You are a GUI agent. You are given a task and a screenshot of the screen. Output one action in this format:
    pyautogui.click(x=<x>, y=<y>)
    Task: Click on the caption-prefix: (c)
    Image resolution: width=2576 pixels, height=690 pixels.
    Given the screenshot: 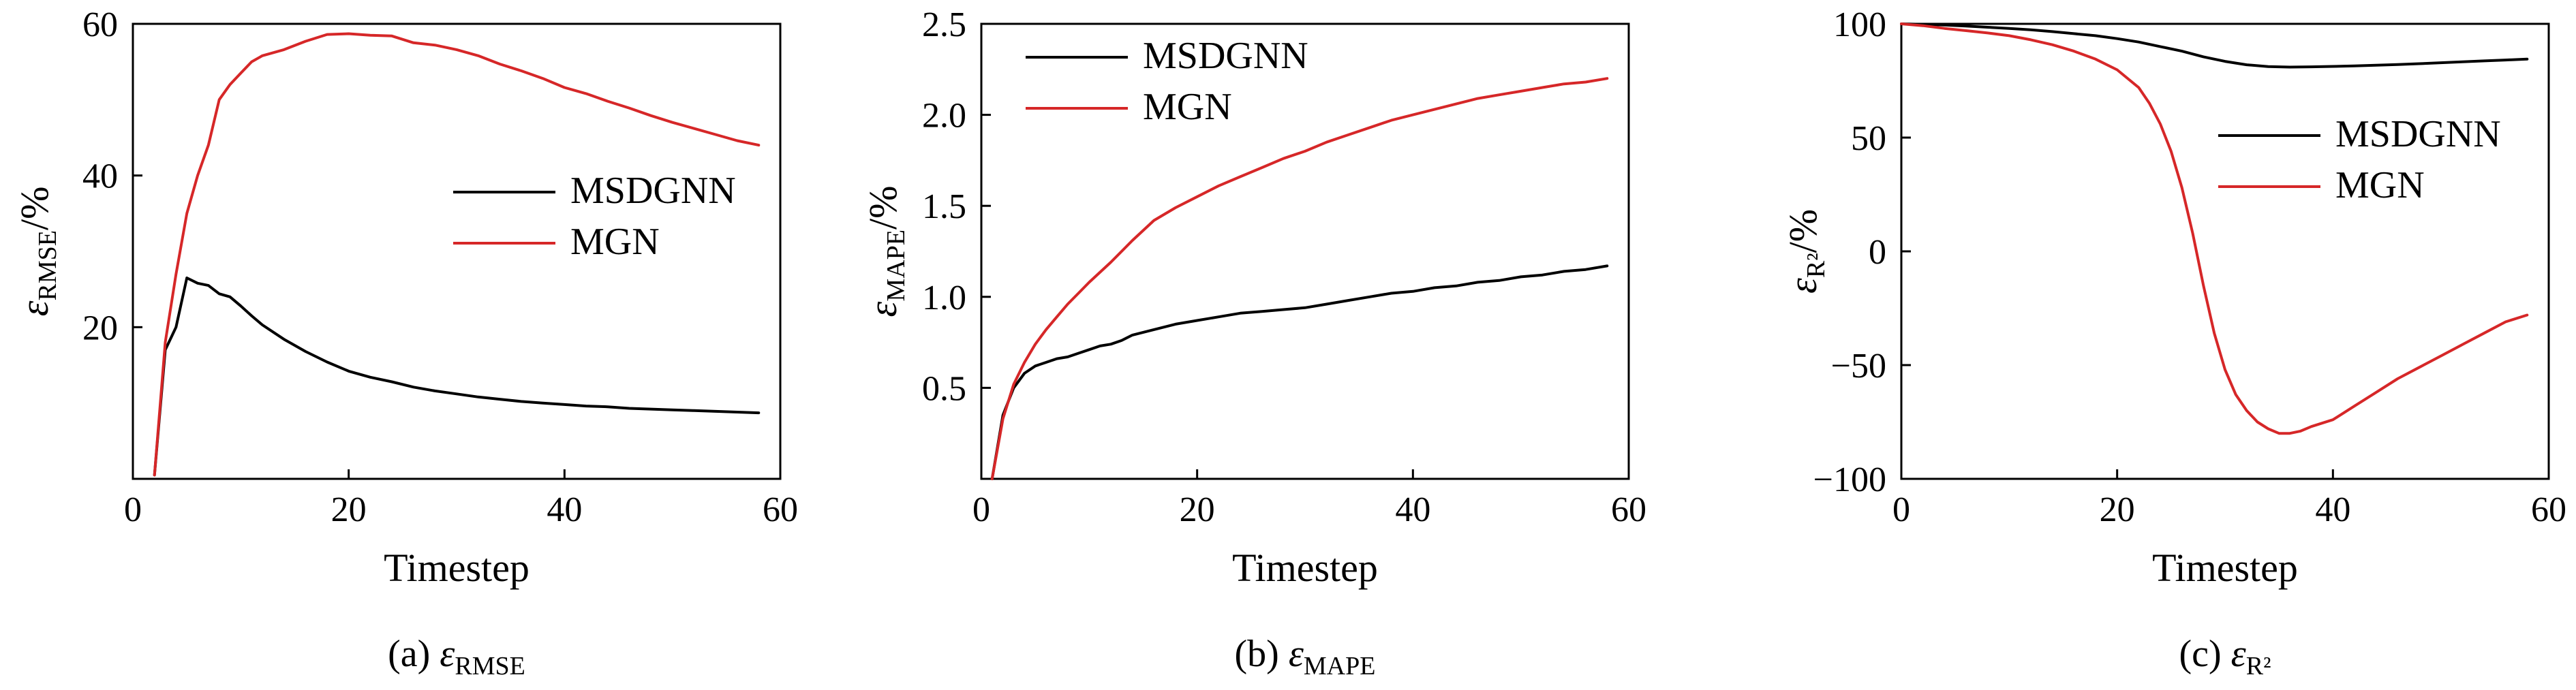 What is the action you would take?
    pyautogui.click(x=2205, y=654)
    